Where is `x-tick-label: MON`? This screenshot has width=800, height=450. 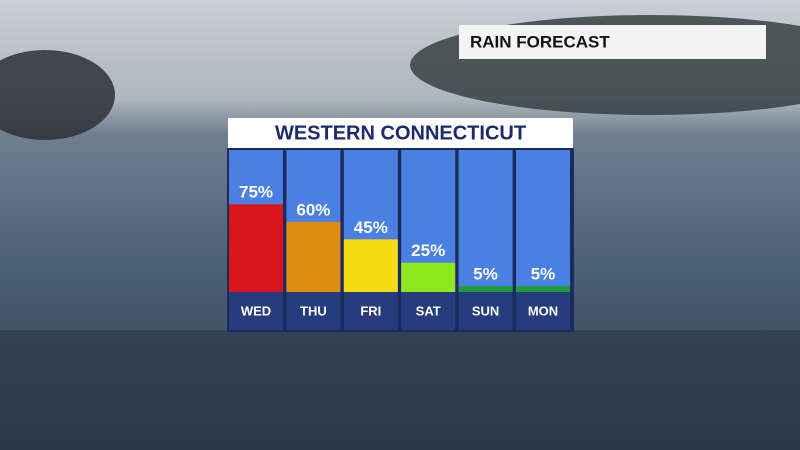
x-tick-label: MON is located at coordinates (543, 310).